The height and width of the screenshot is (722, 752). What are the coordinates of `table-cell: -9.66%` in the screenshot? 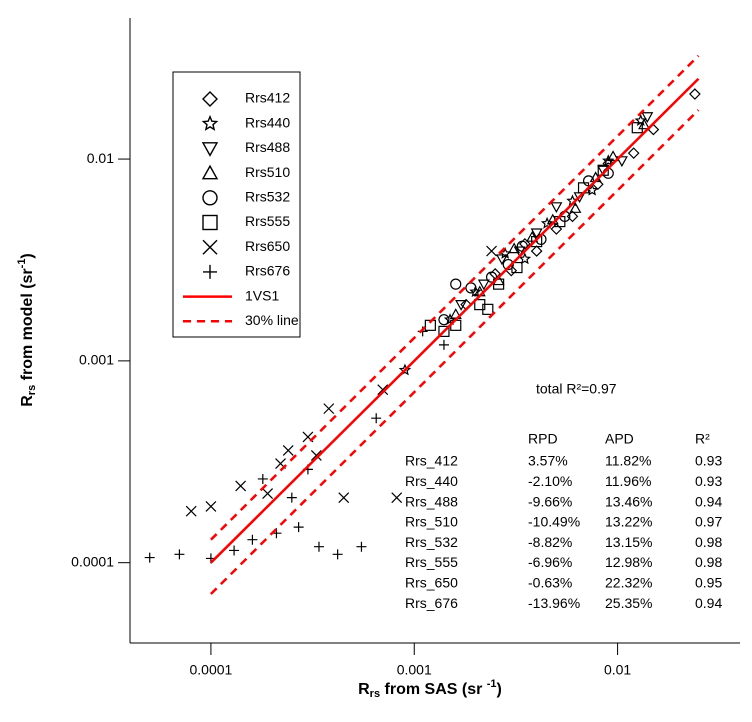 It's located at (550, 501).